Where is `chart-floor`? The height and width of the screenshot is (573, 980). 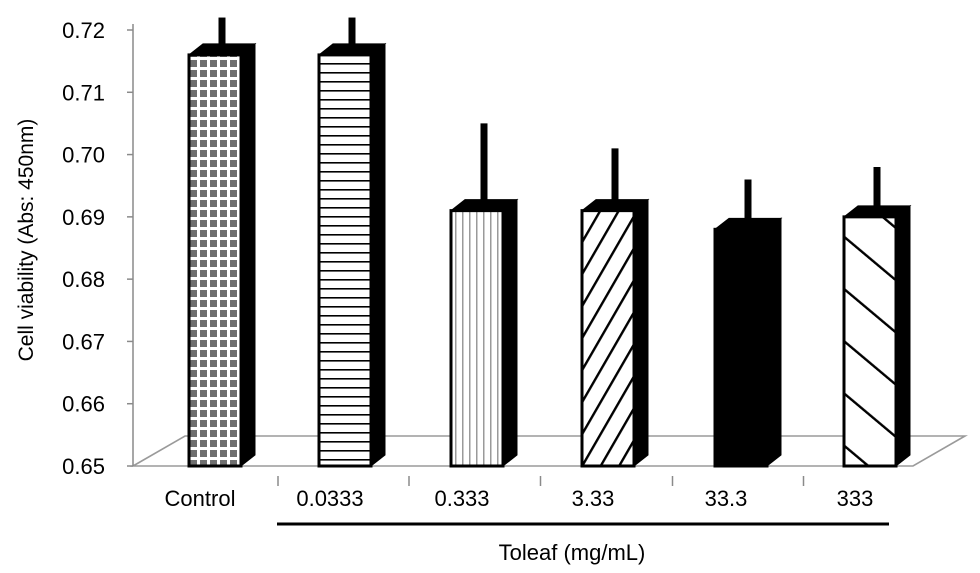 chart-floor is located at coordinates (549, 451).